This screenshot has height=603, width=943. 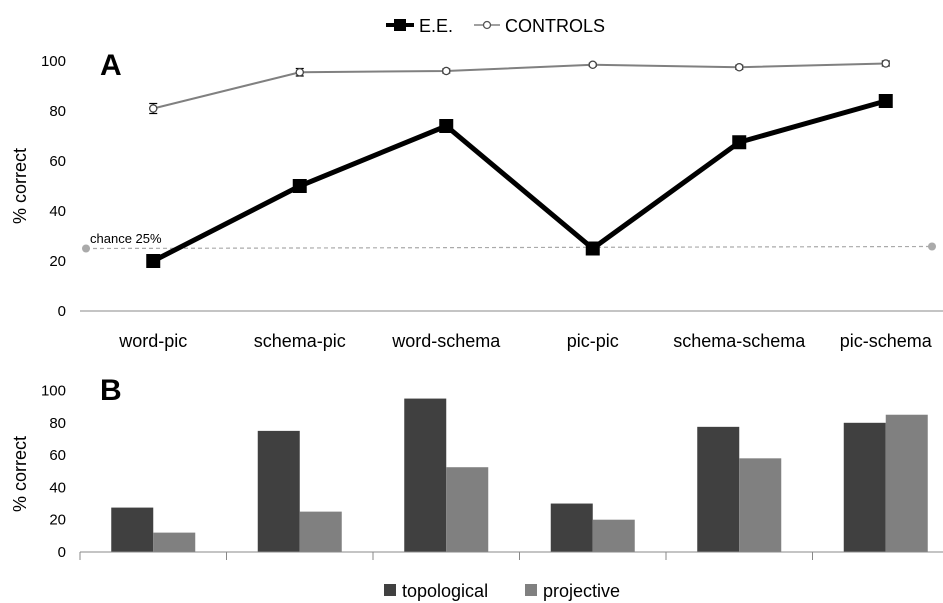 What do you see at coordinates (400, 25) in the screenshot?
I see `legend-marker-ee` at bounding box center [400, 25].